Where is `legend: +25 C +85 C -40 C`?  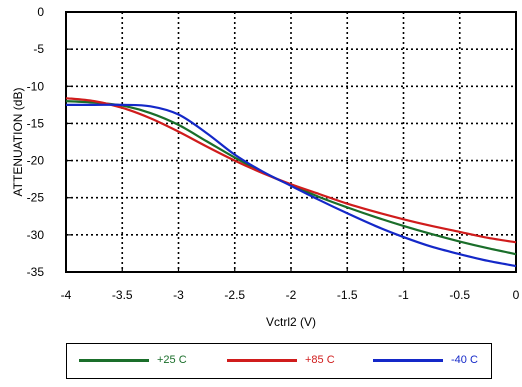
legend: +25 C +85 C -40 C is located at coordinates (279, 361).